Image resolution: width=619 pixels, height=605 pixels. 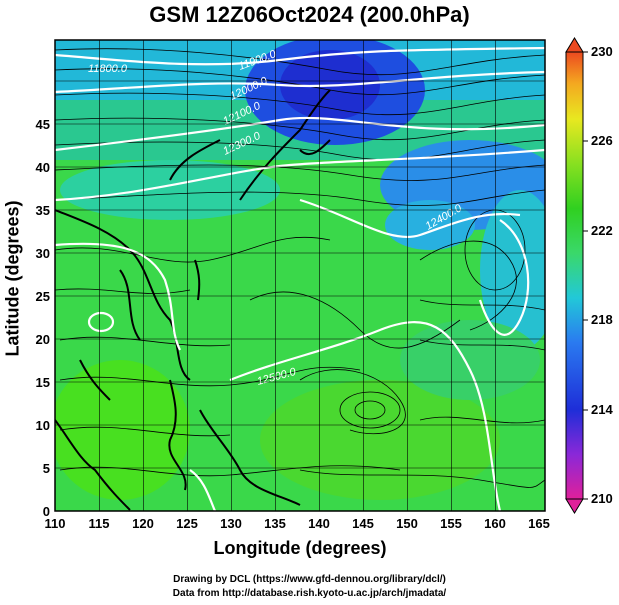 What do you see at coordinates (99, 523) in the screenshot?
I see `x-tick-label: 115` at bounding box center [99, 523].